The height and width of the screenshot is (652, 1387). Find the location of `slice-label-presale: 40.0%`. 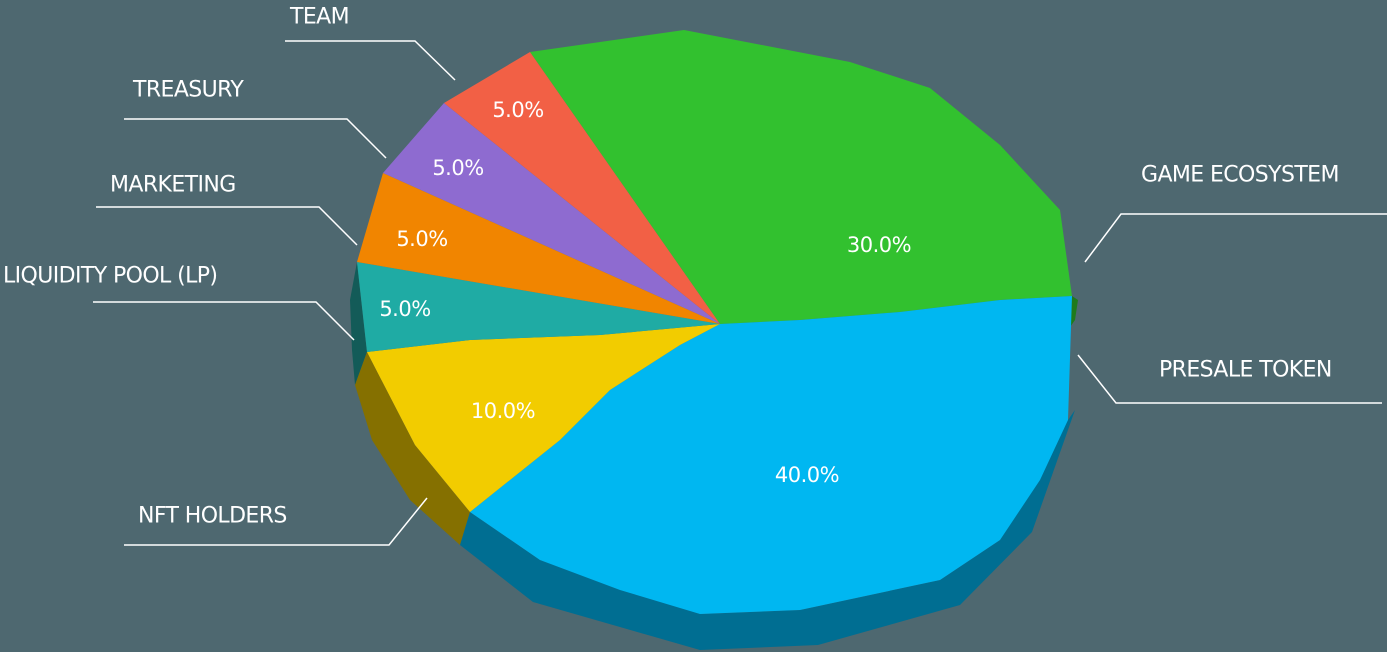

slice-label-presale: 40.0% is located at coordinates (807, 475).